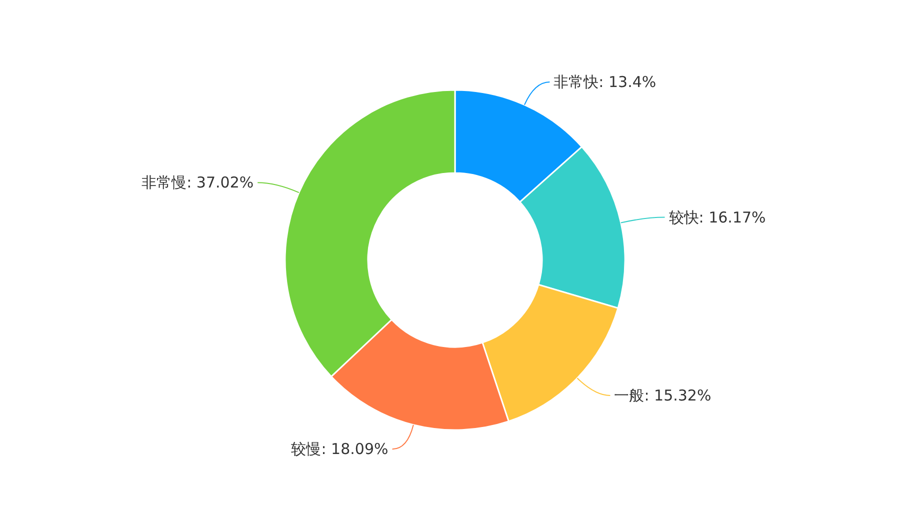  I want to click on slice-label: 非常快, so click(576, 82).